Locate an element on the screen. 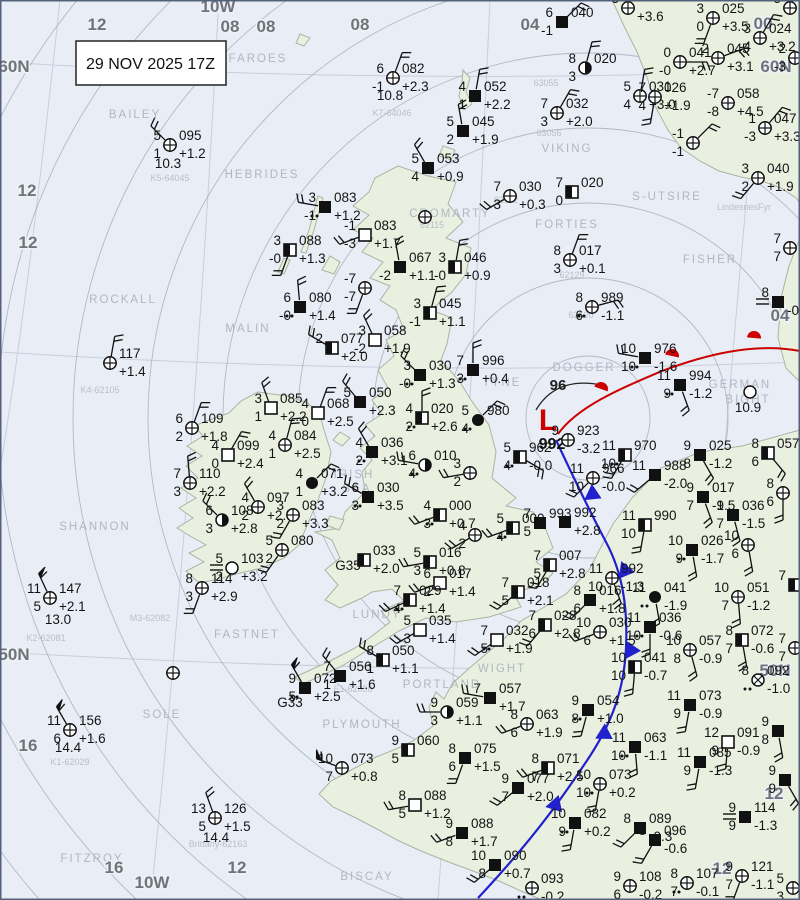 This screenshot has width=800, height=900. pressure-value: 045 is located at coordinates (450, 303).